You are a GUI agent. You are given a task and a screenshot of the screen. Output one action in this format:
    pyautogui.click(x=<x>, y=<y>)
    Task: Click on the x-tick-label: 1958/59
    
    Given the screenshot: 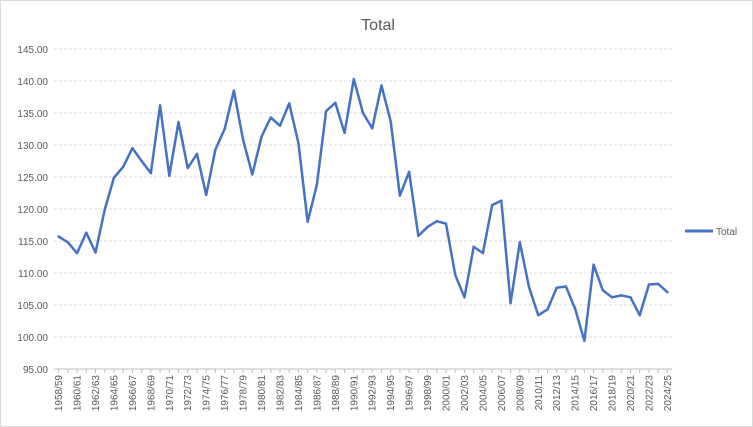 What is the action you would take?
    pyautogui.click(x=59, y=393)
    